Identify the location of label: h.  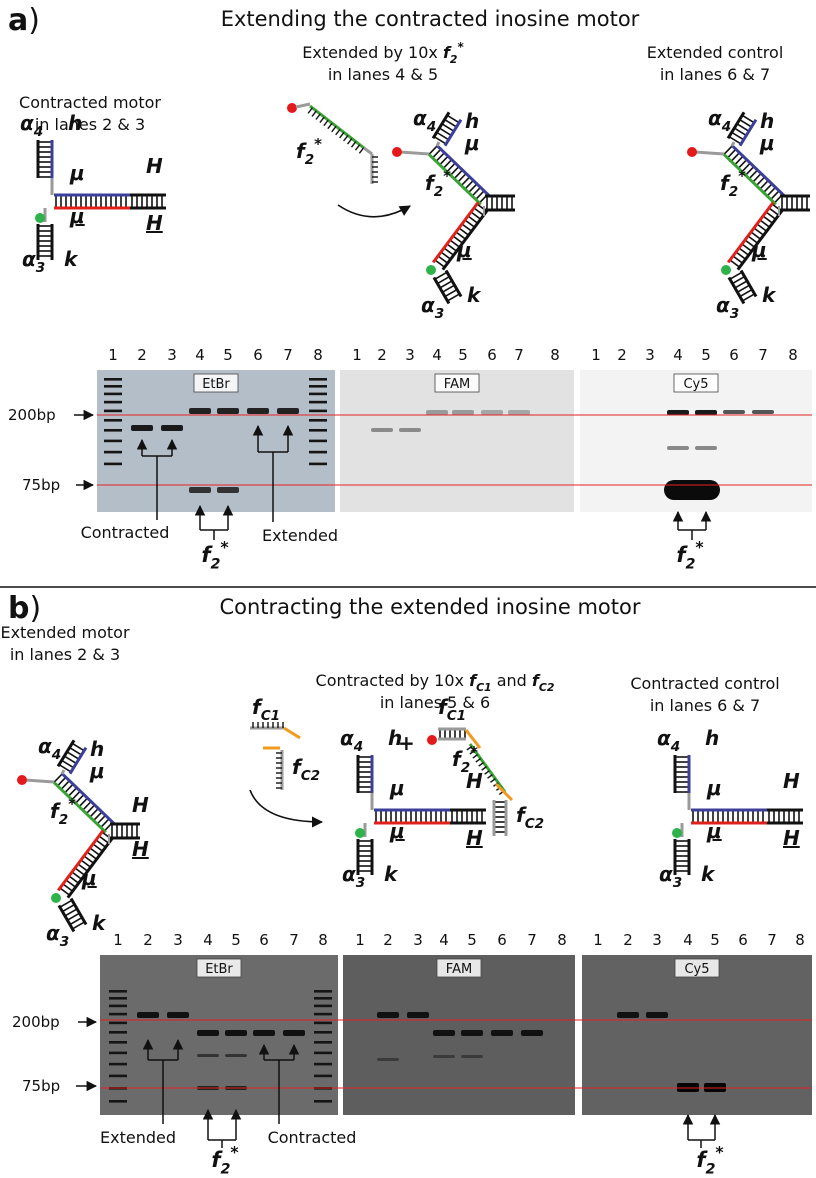
(75, 123).